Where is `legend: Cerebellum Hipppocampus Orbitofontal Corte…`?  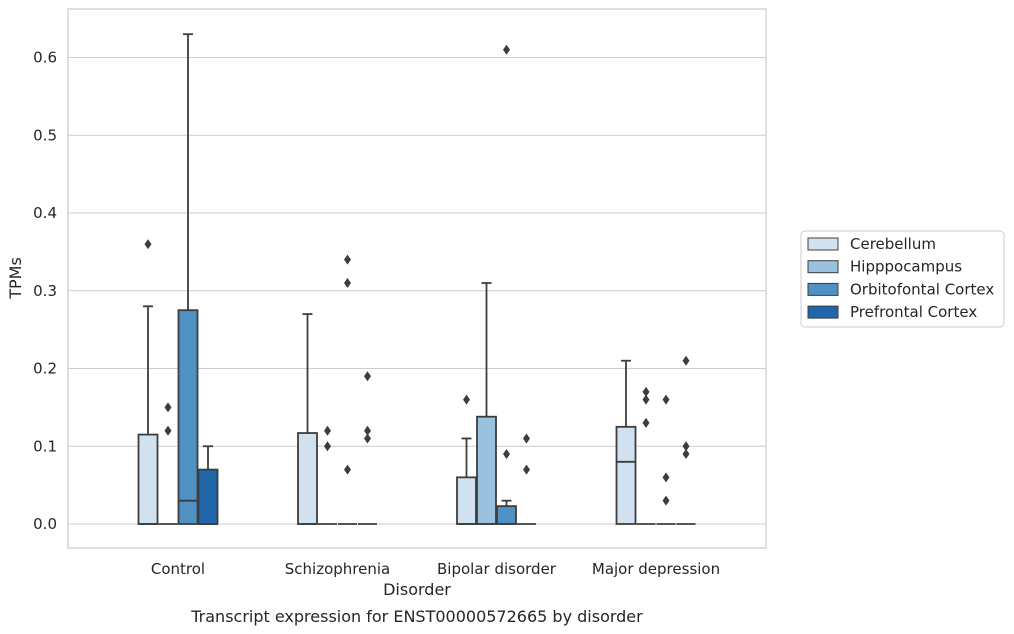
legend: Cerebellum Hipppocampus Orbitofontal Corte… is located at coordinates (902, 279).